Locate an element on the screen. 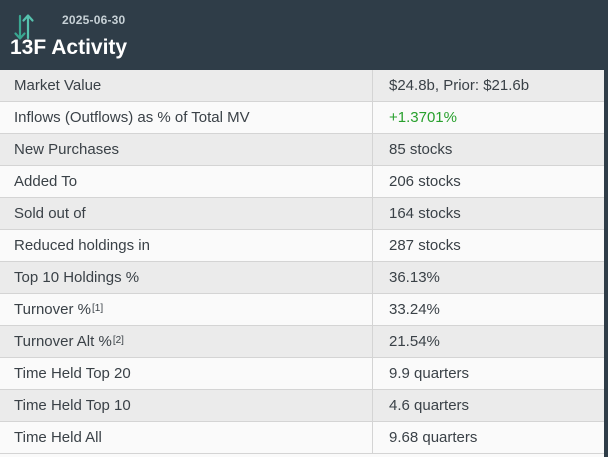 Image resolution: width=608 pixels, height=457 pixels. table-row: Reduced holdings in 287 stocks is located at coordinates (302, 246).